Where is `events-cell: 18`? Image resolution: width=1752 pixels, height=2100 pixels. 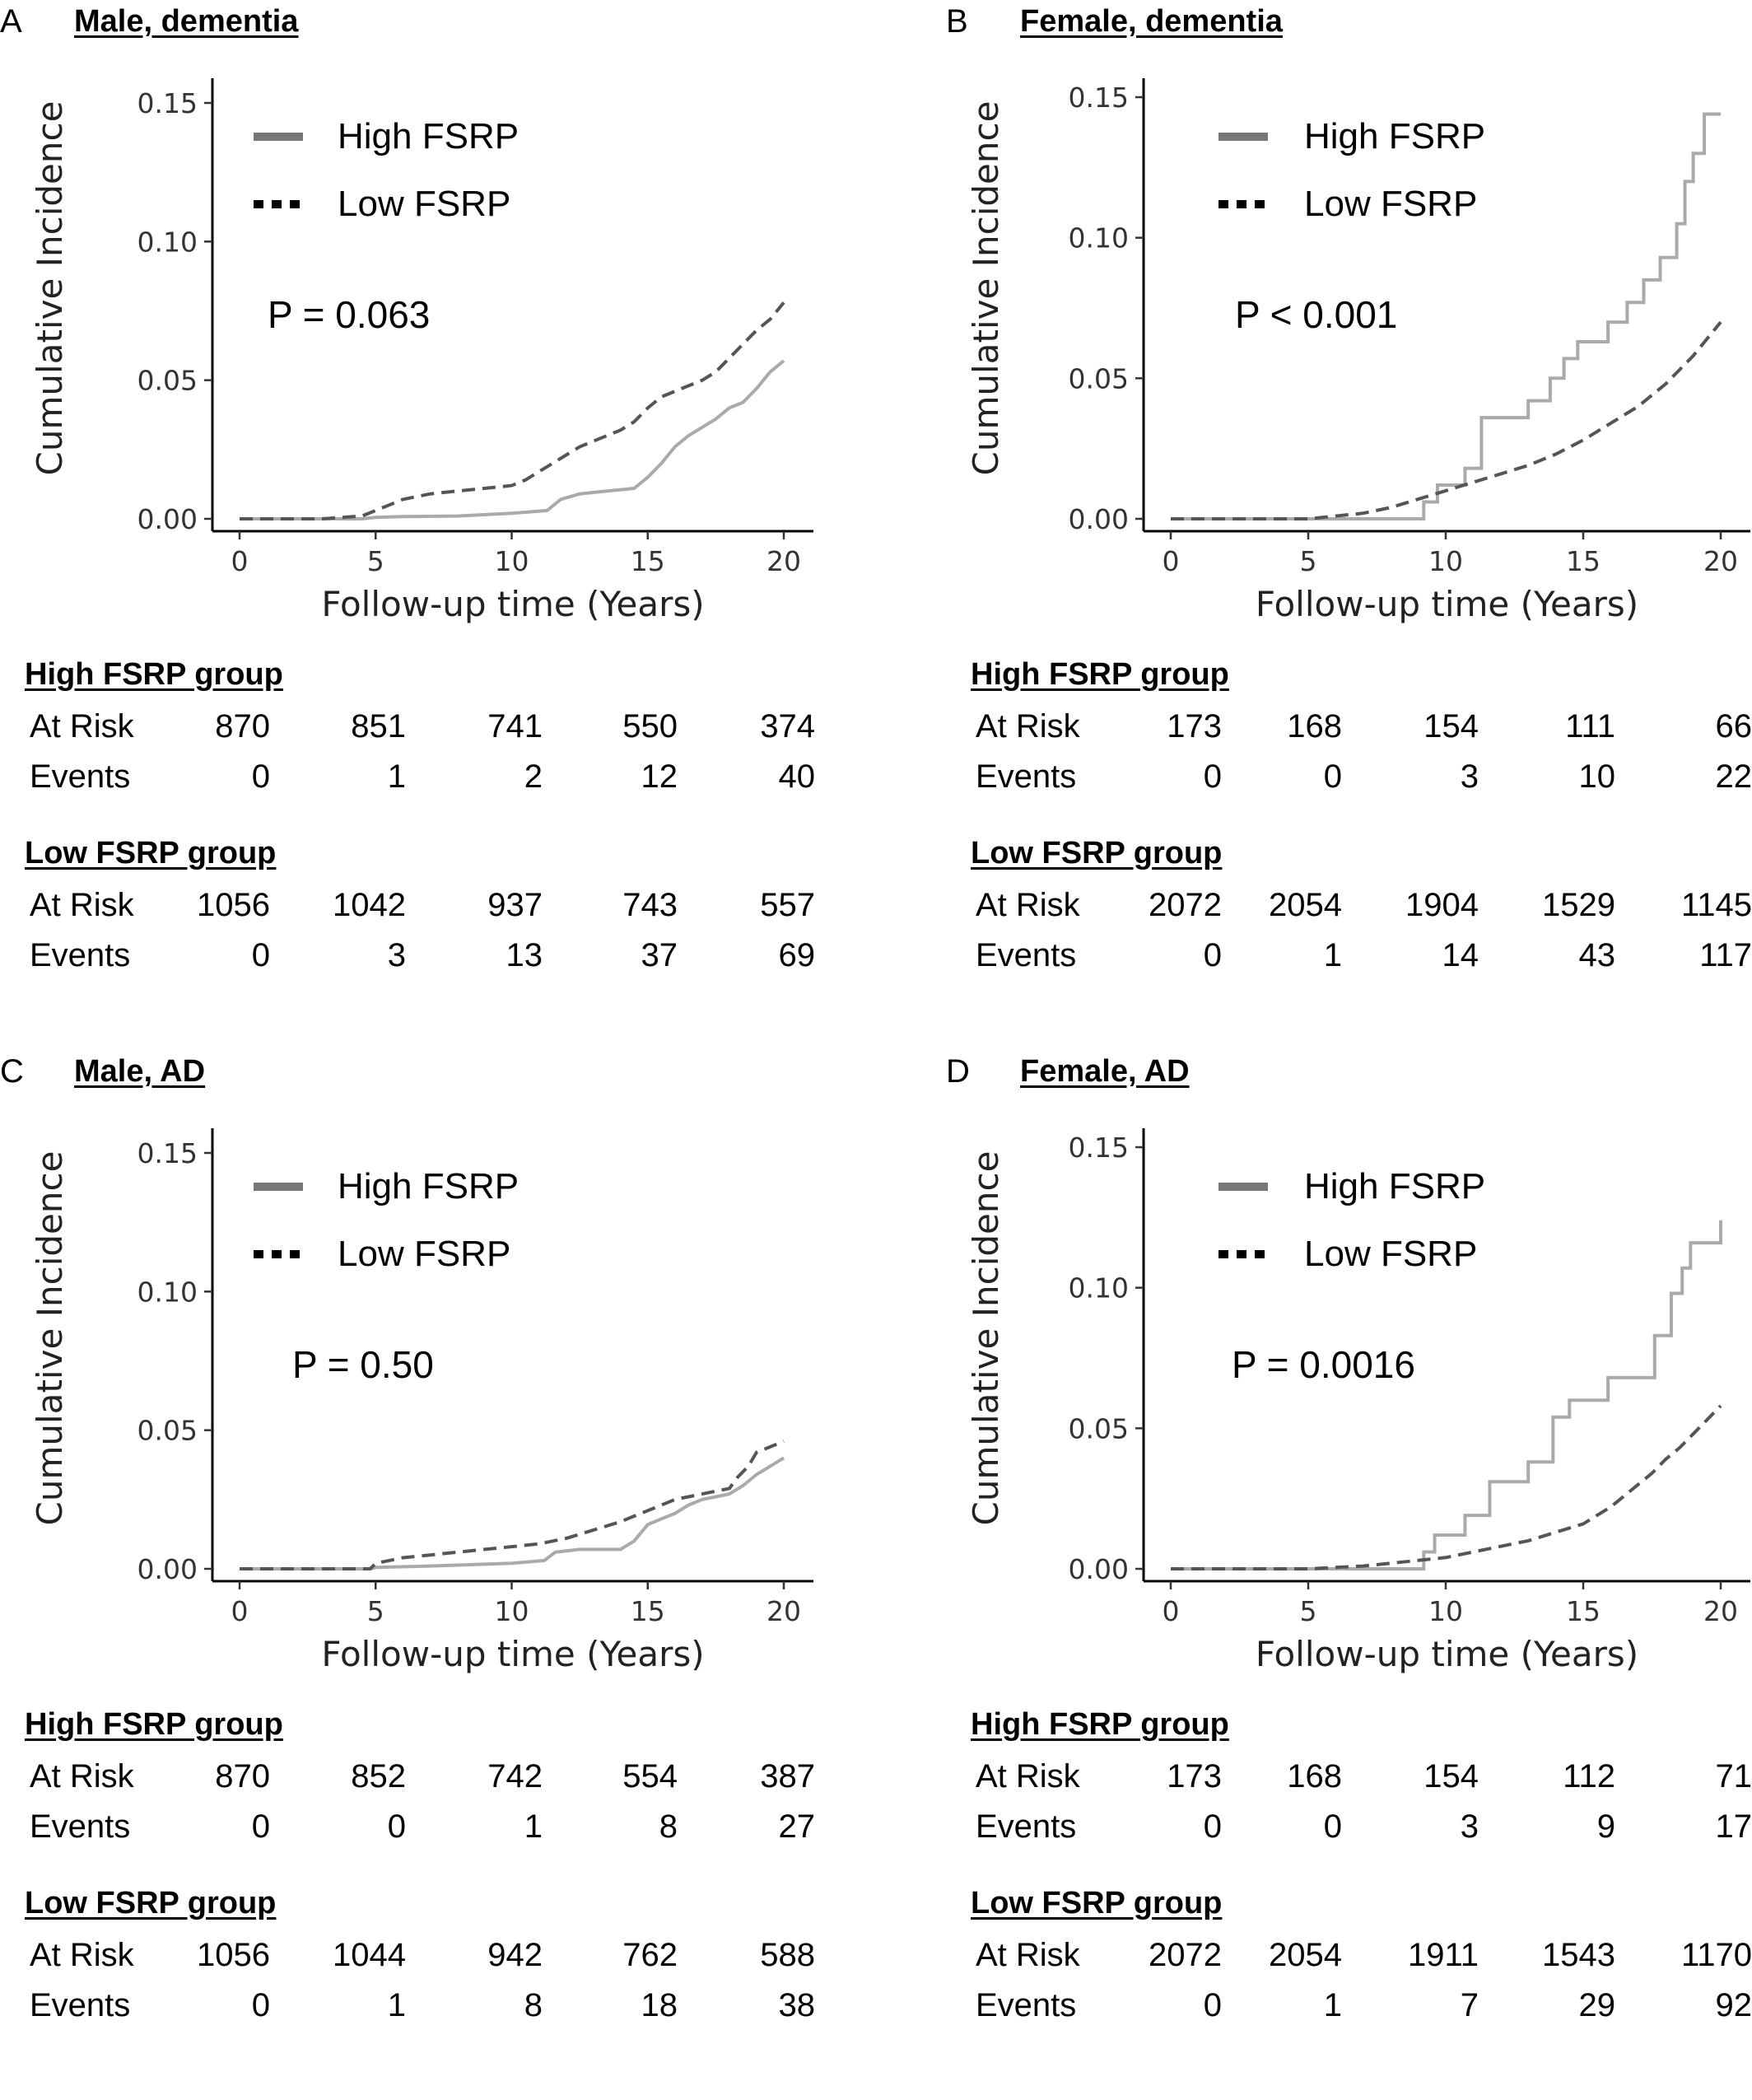
events-cell: 18 is located at coordinates (660, 2005).